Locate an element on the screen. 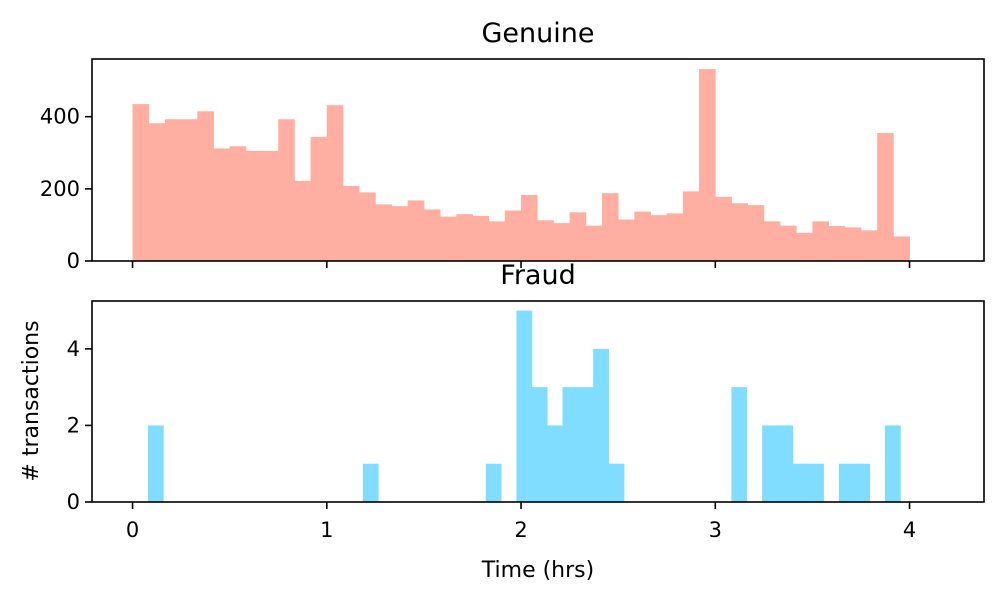 This screenshot has height=603, width=1003. fraud-x-axis-label: Time (hrs) is located at coordinates (537, 570).